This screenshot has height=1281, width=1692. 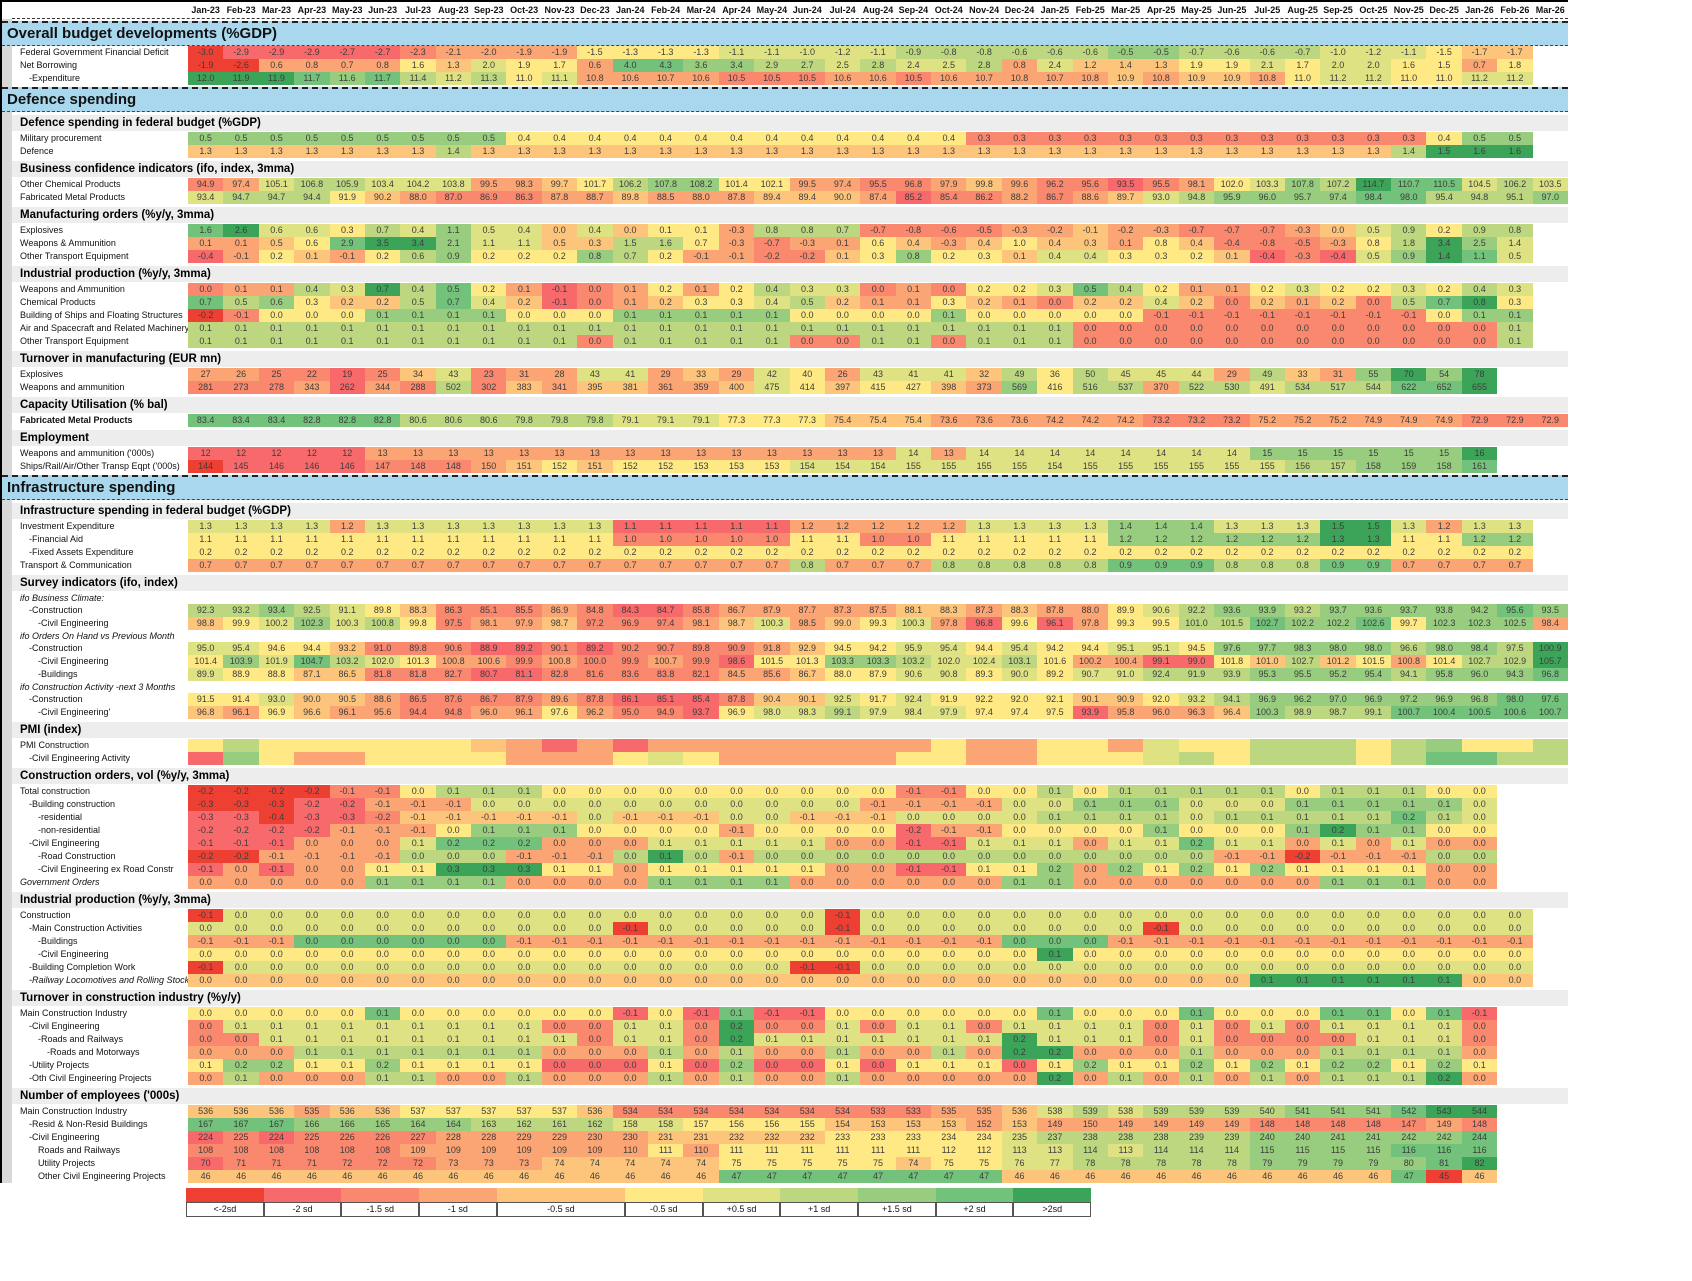 I want to click on heatmap-cell: 149, so click(x=1055, y=1124).